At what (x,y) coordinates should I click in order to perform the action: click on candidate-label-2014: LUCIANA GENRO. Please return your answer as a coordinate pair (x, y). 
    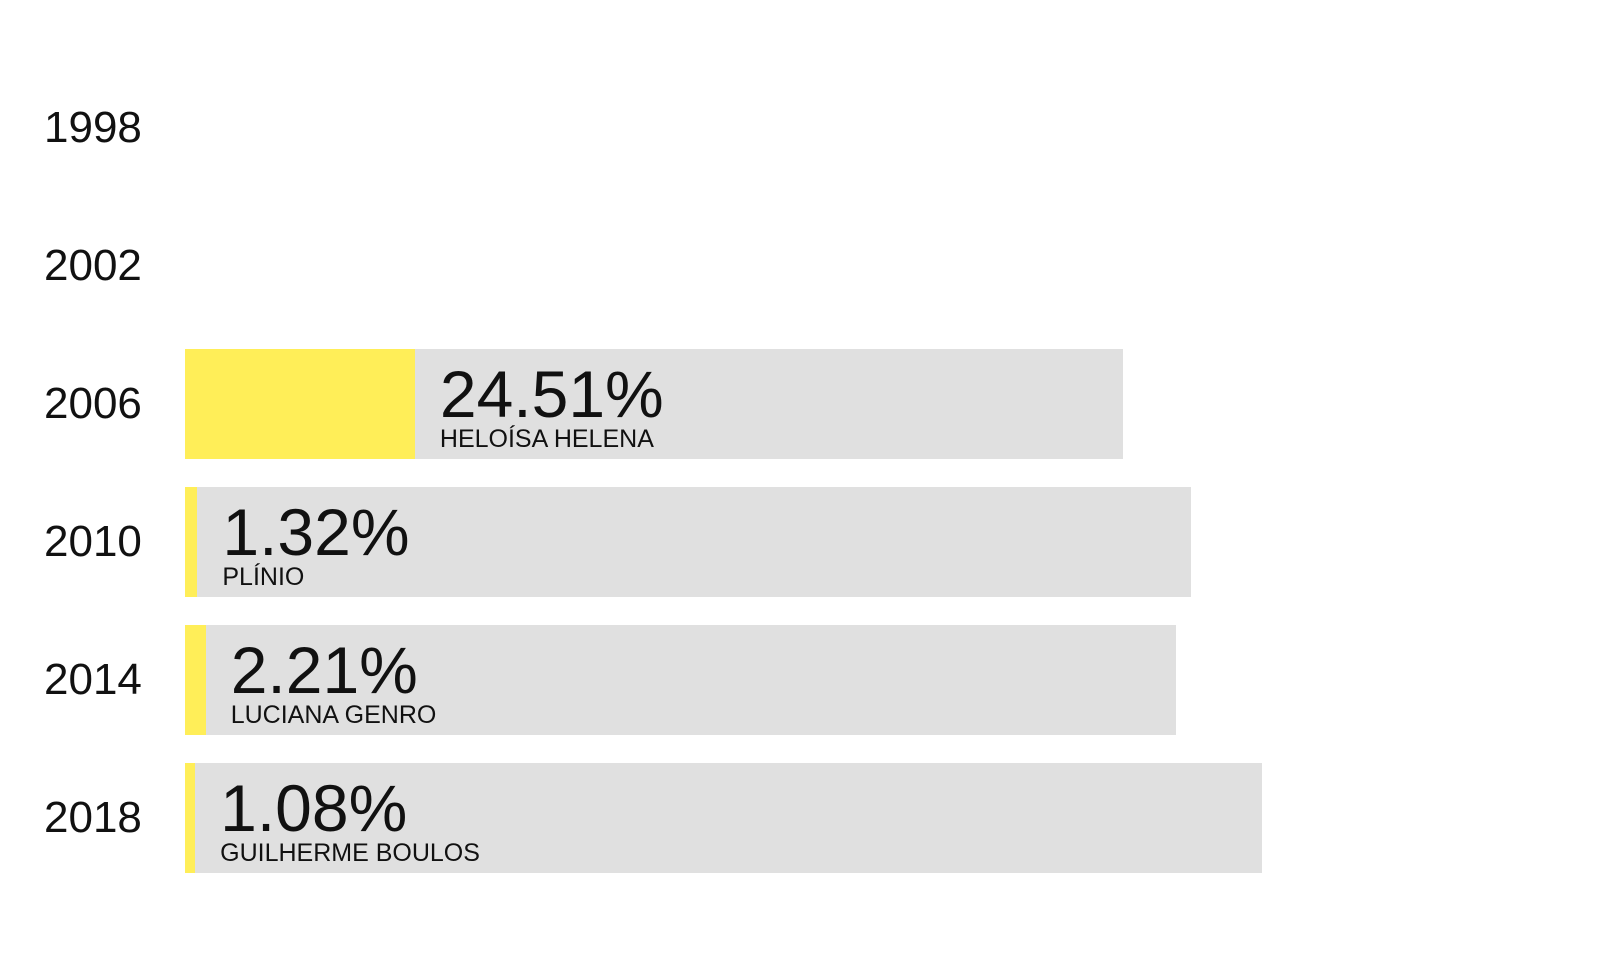
    Looking at the image, I should click on (333, 715).